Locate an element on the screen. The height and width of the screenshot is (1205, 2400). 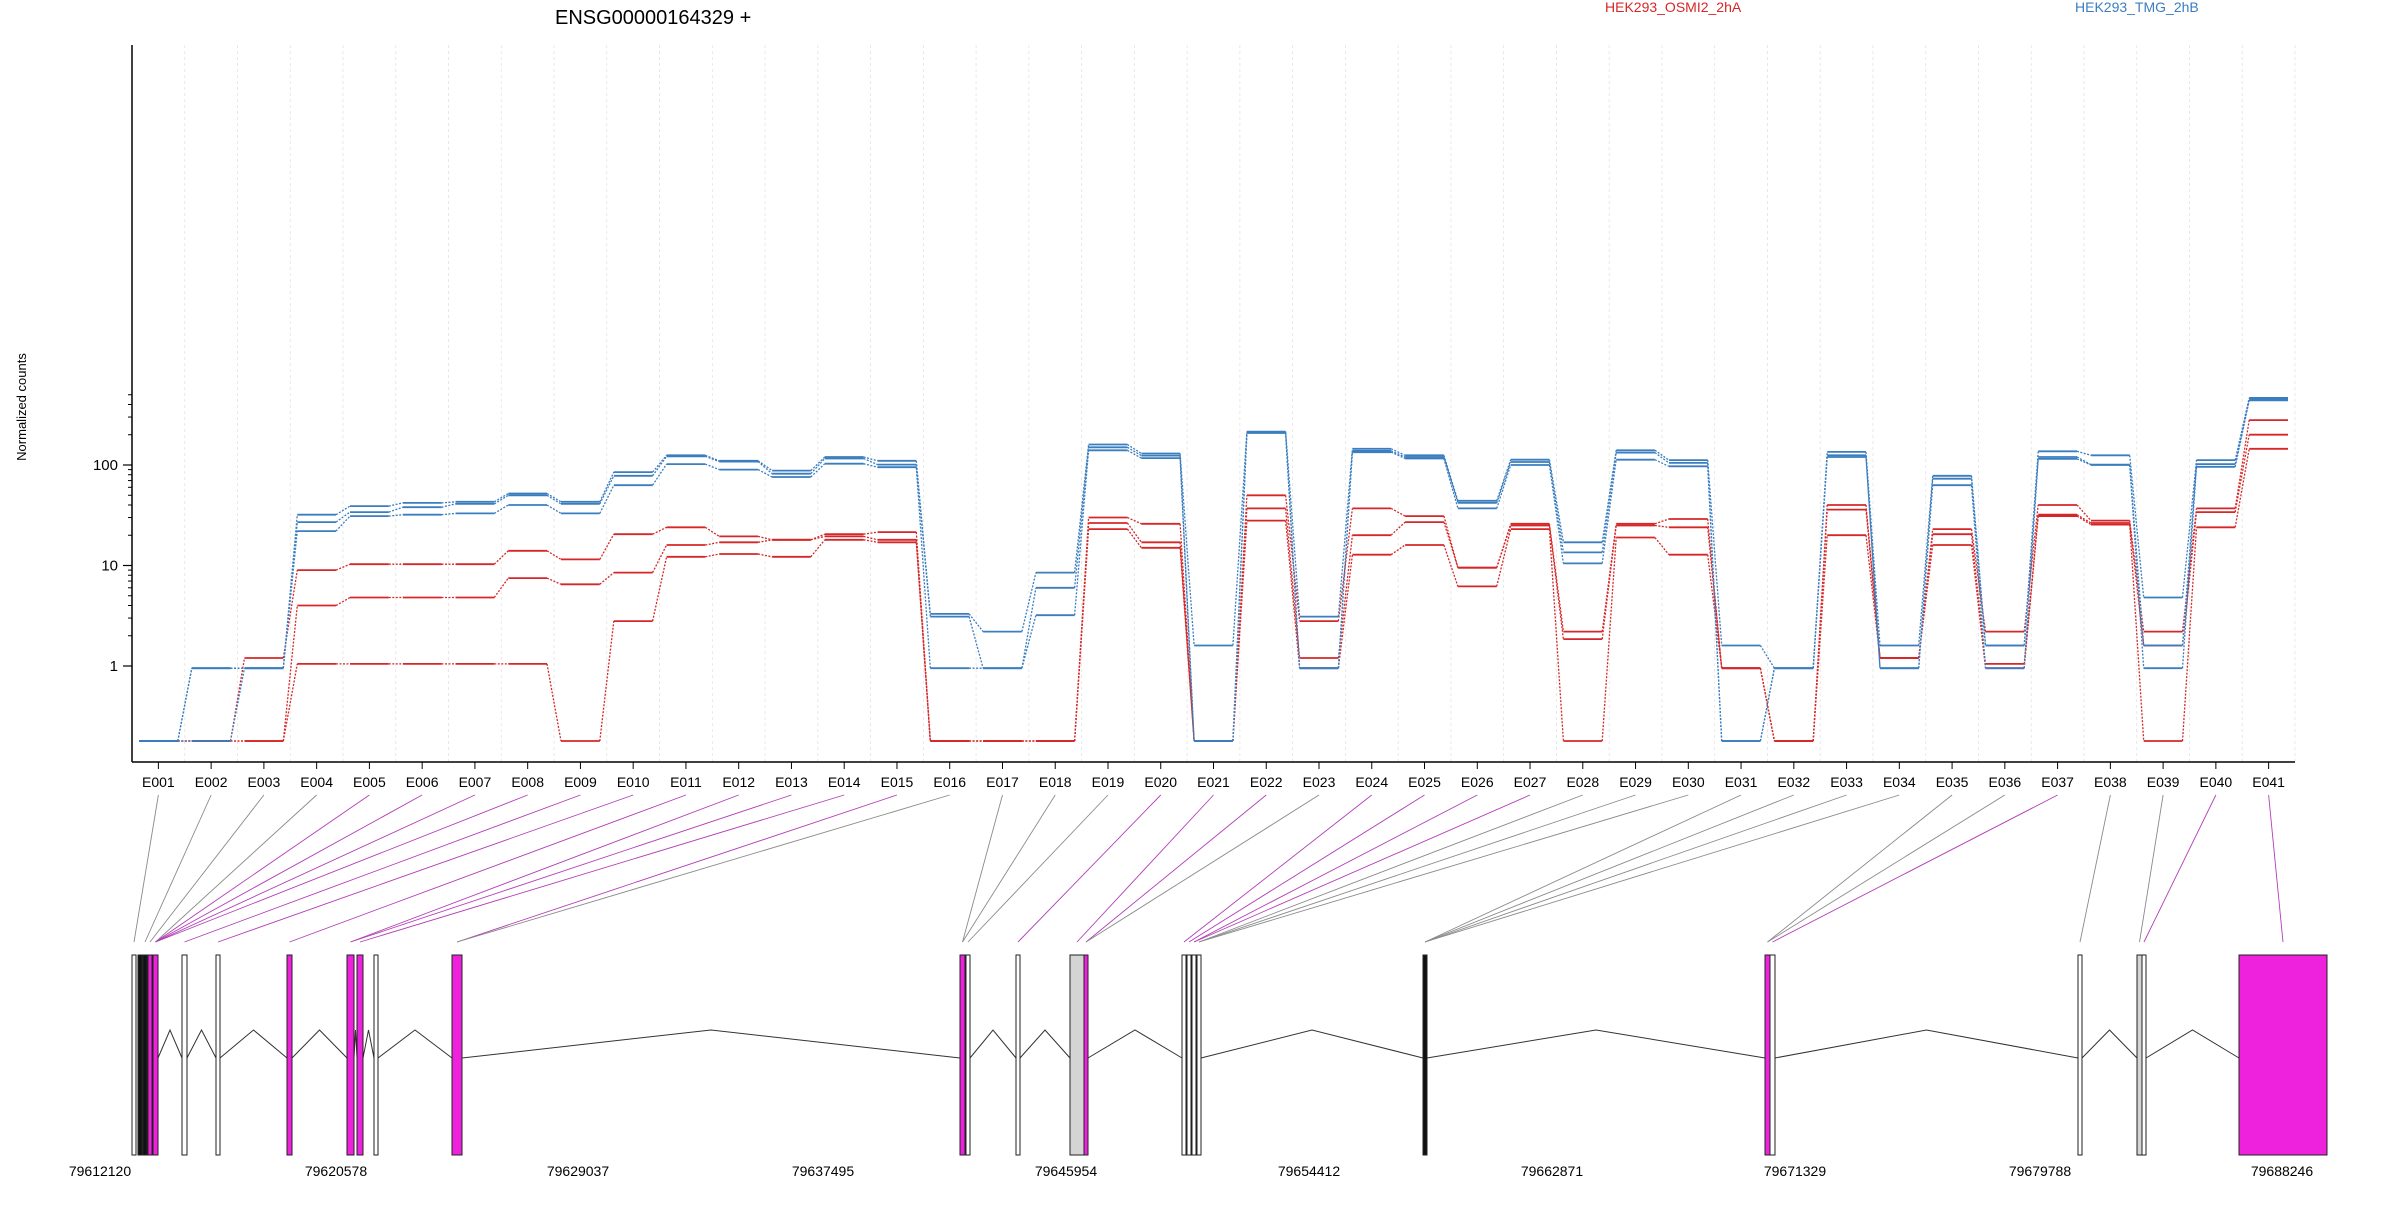
x-tick-label: E020 is located at coordinates (1160, 782).